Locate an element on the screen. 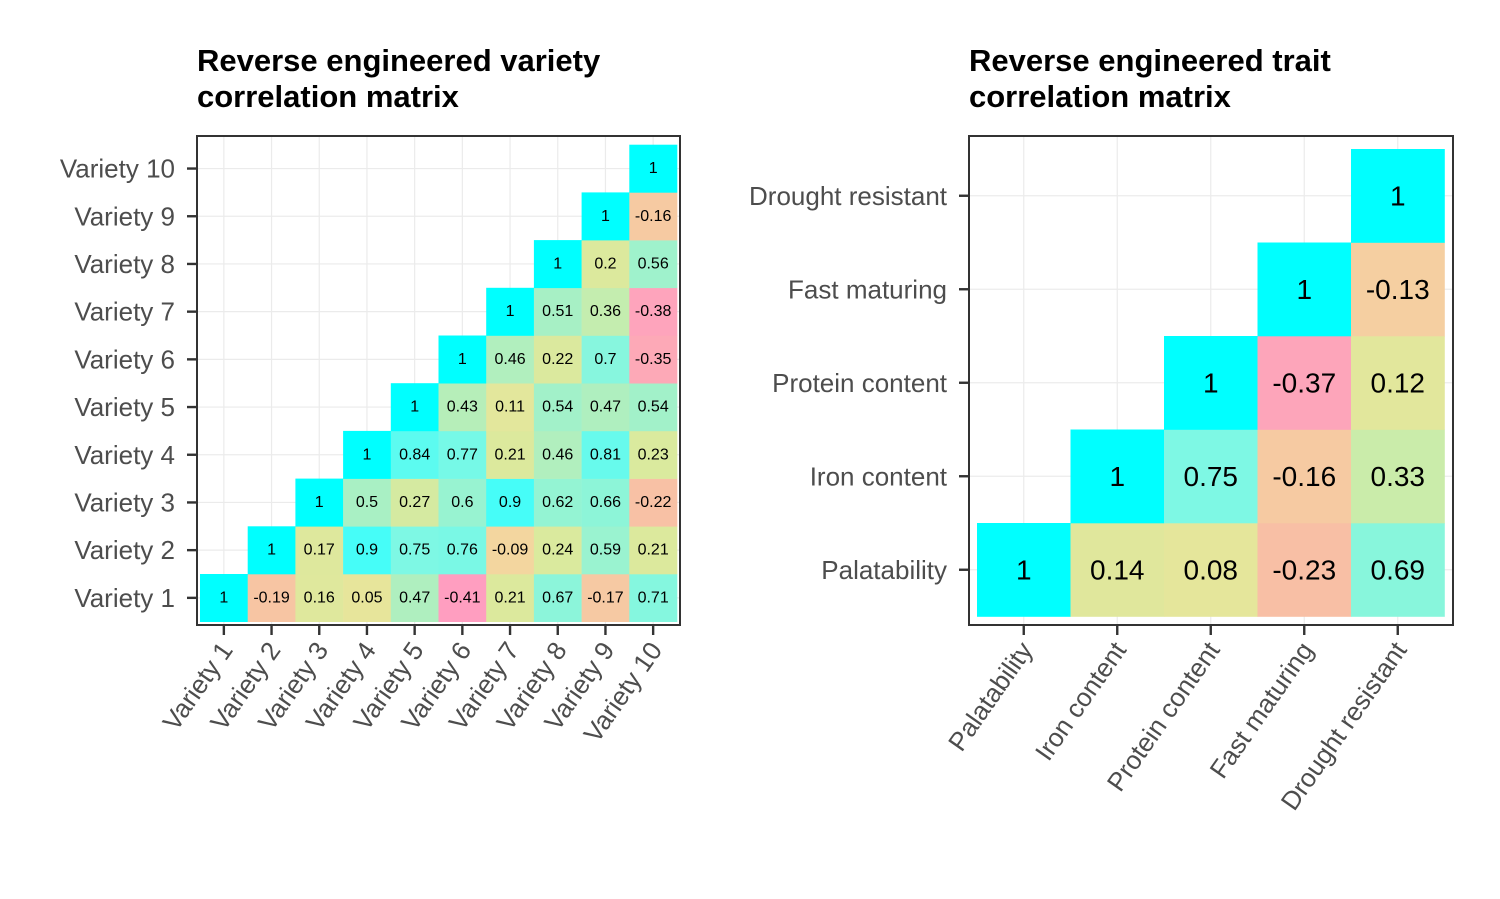 The image size is (1500, 899). cell-value-label: 0.46 is located at coordinates (557, 454).